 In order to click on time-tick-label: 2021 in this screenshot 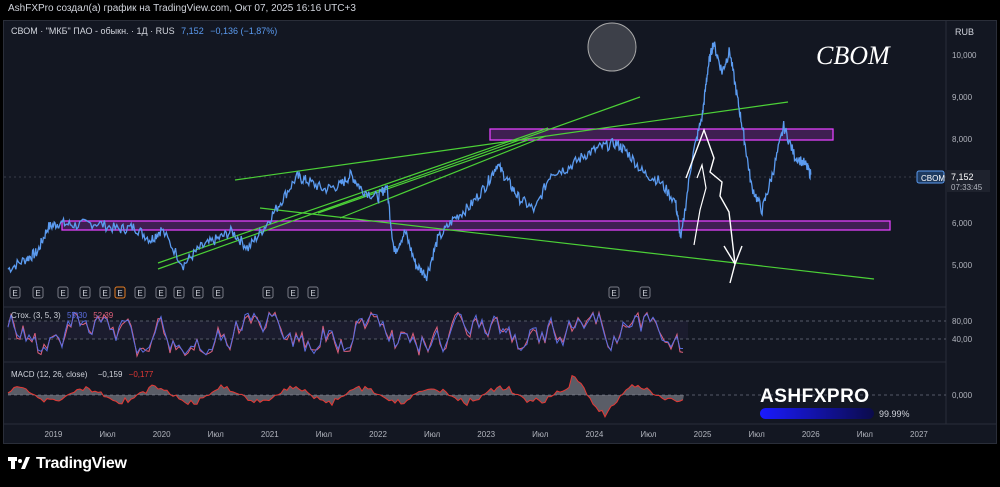, I will do `click(270, 434)`.